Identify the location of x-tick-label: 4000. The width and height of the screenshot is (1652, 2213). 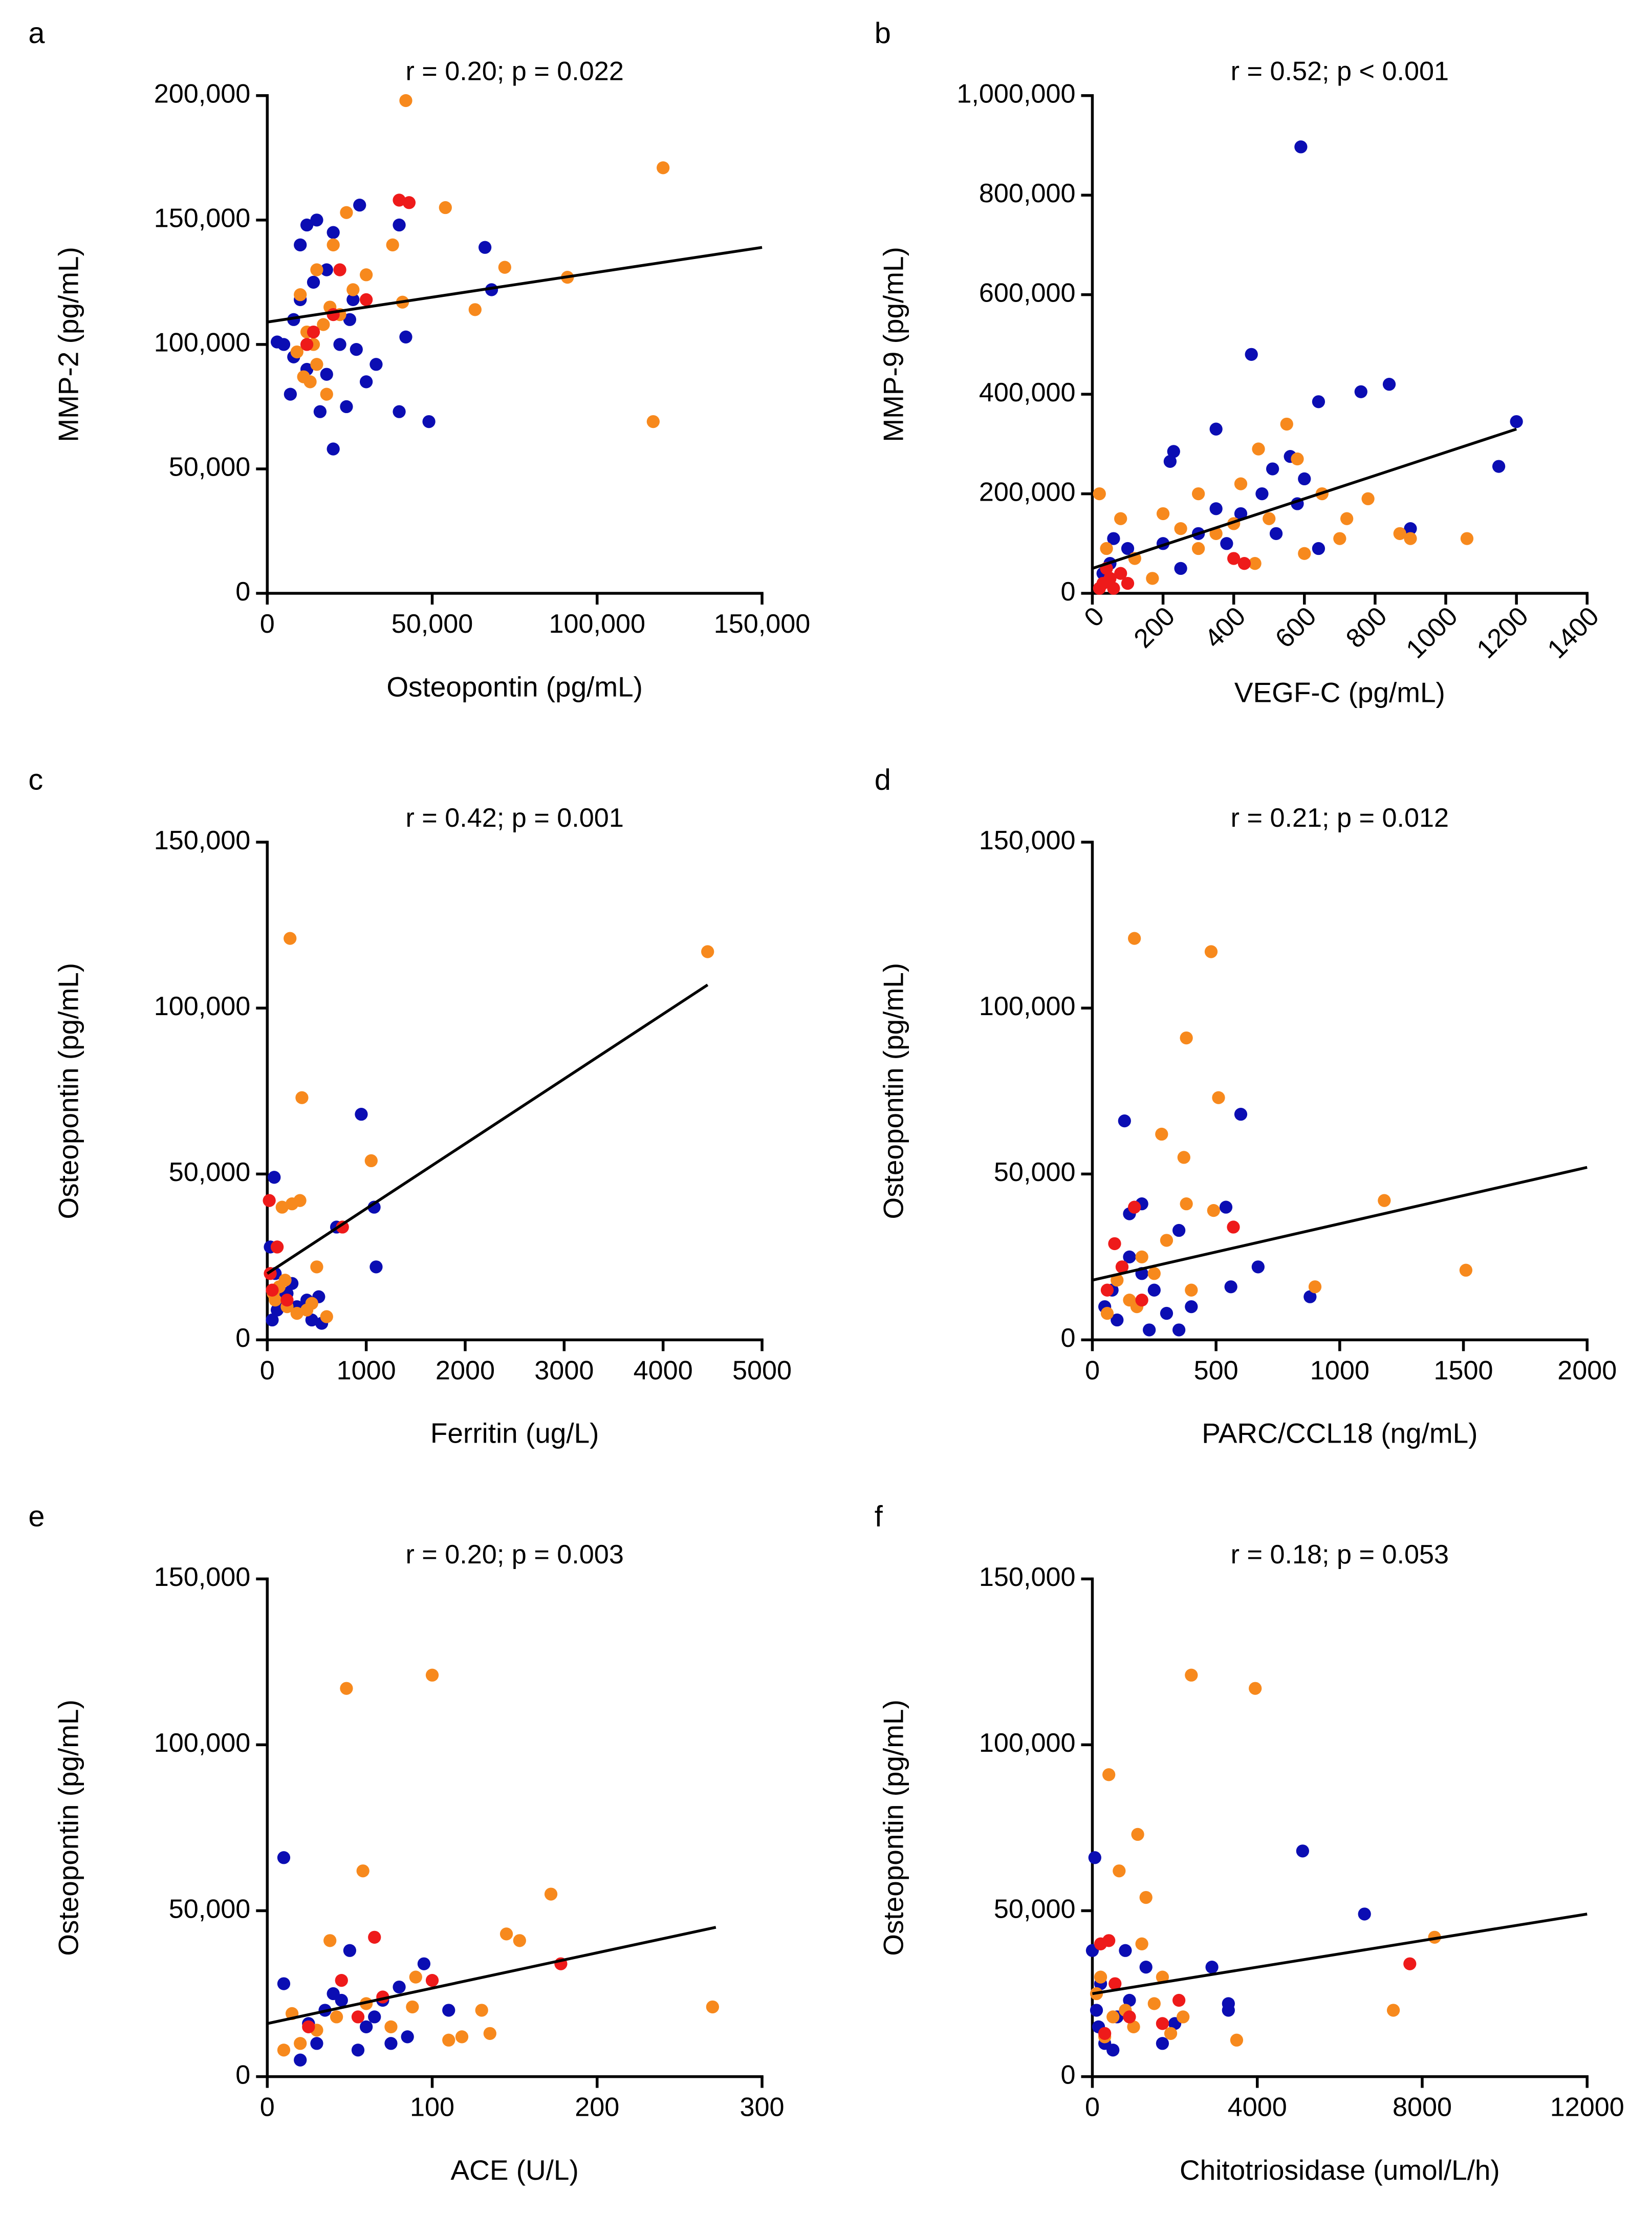
(1257, 2107).